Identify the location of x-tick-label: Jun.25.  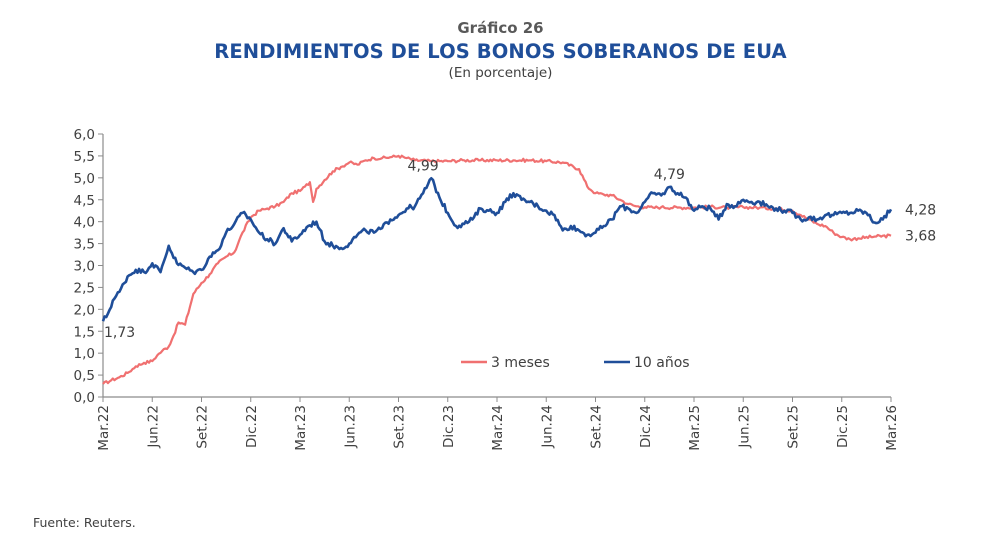
(744, 427).